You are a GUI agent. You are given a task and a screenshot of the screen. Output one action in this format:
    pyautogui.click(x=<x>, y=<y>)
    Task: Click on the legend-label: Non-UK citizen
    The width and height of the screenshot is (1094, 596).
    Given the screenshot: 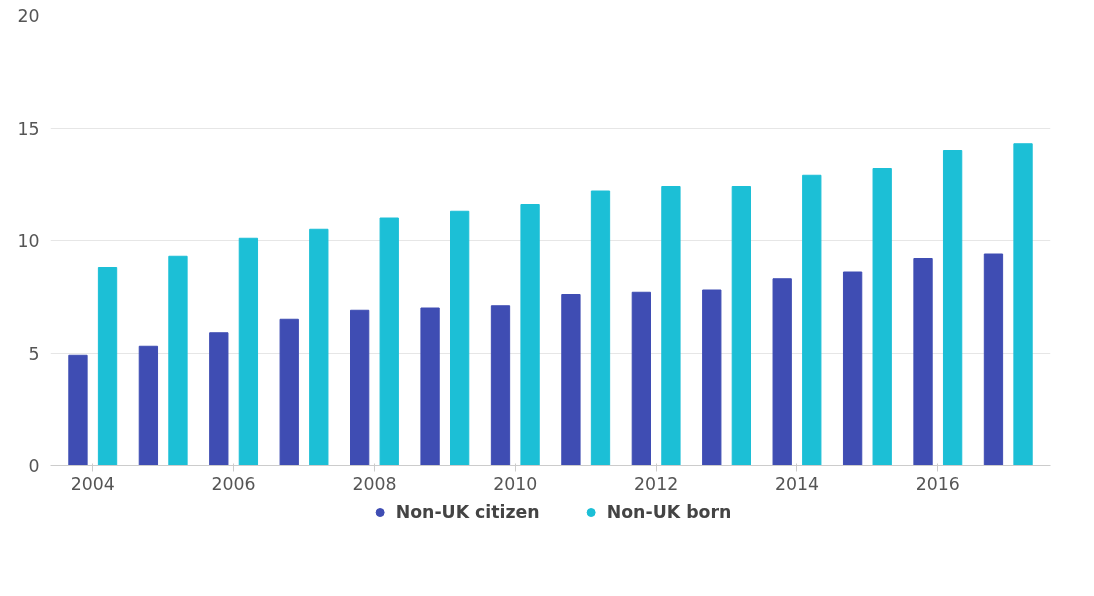 What is the action you would take?
    pyautogui.click(x=467, y=512)
    